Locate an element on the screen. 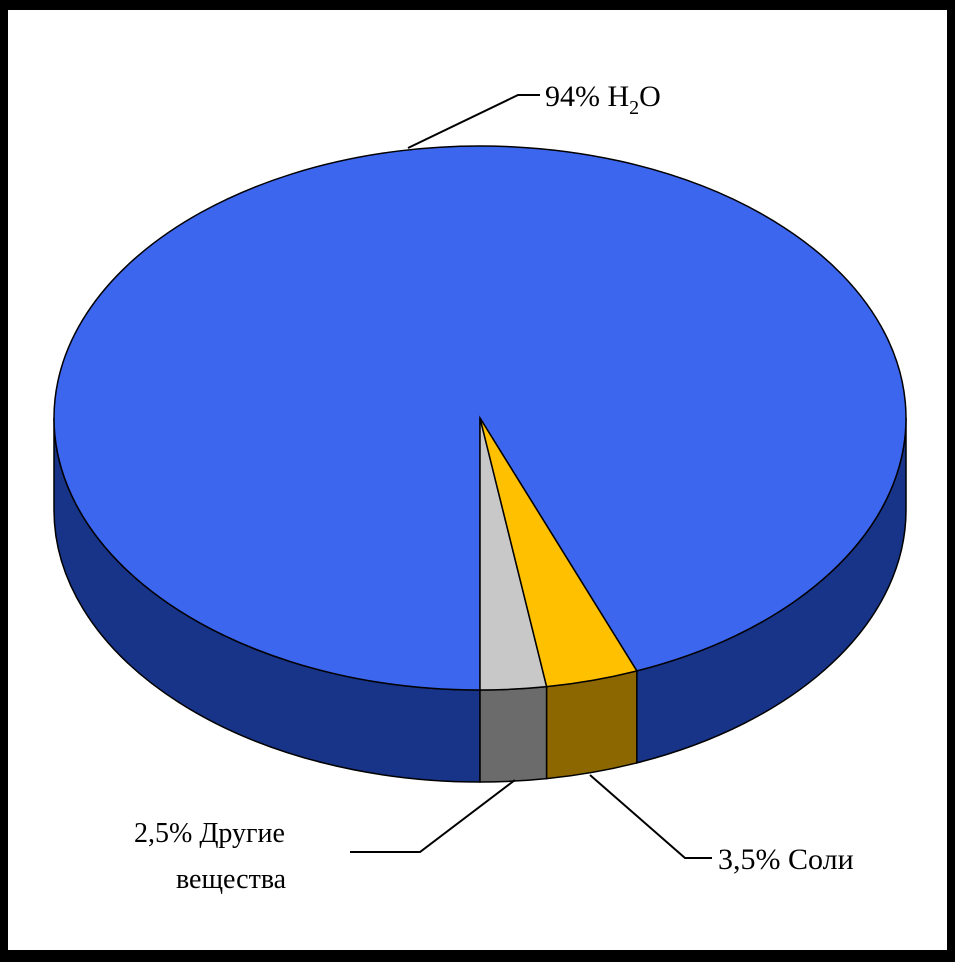 The width and height of the screenshot is (955, 962). label-other-line2: вещества is located at coordinates (231, 879).